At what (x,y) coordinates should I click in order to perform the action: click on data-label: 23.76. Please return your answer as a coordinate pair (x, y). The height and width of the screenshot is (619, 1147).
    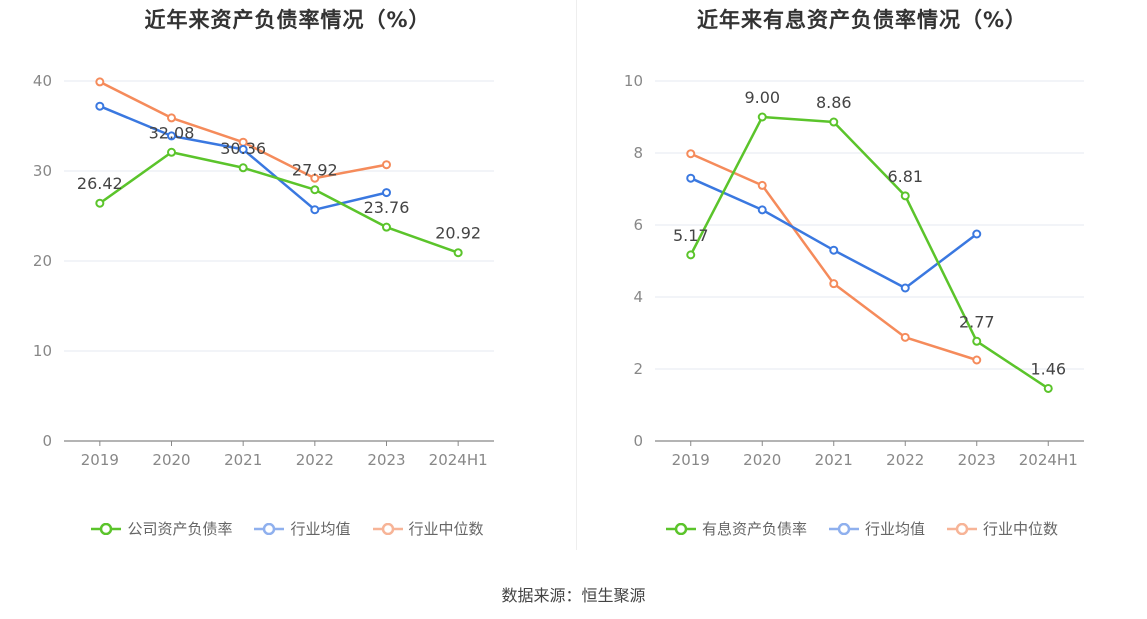
    Looking at the image, I should click on (387, 207).